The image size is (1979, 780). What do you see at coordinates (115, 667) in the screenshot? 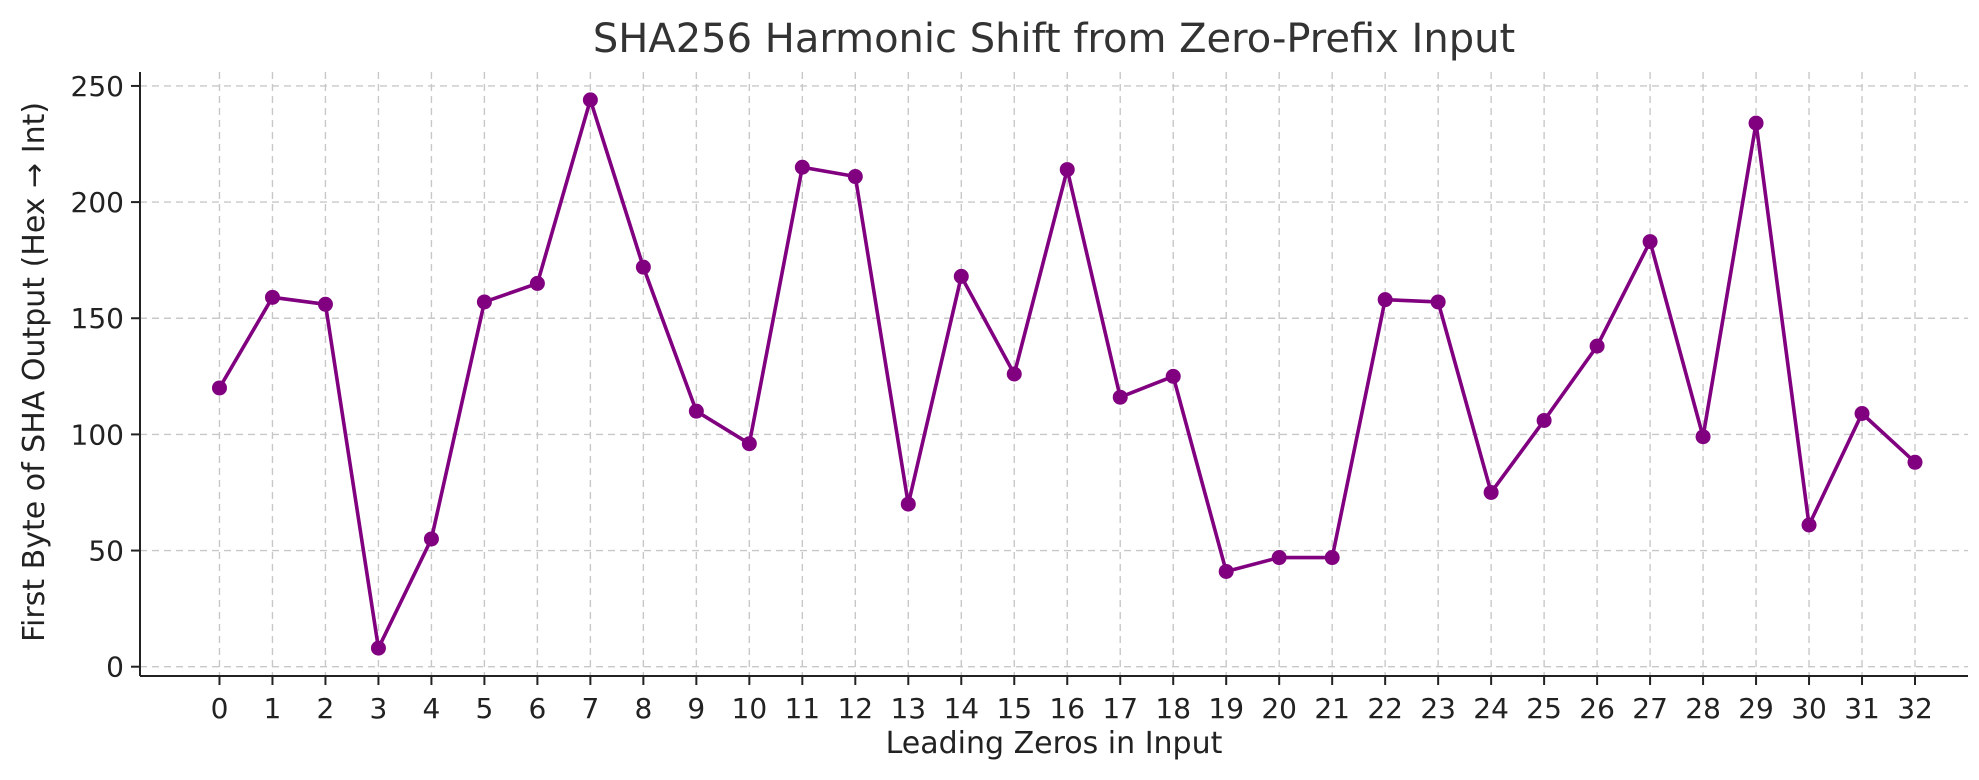
I see `y-tick-label: 0` at bounding box center [115, 667].